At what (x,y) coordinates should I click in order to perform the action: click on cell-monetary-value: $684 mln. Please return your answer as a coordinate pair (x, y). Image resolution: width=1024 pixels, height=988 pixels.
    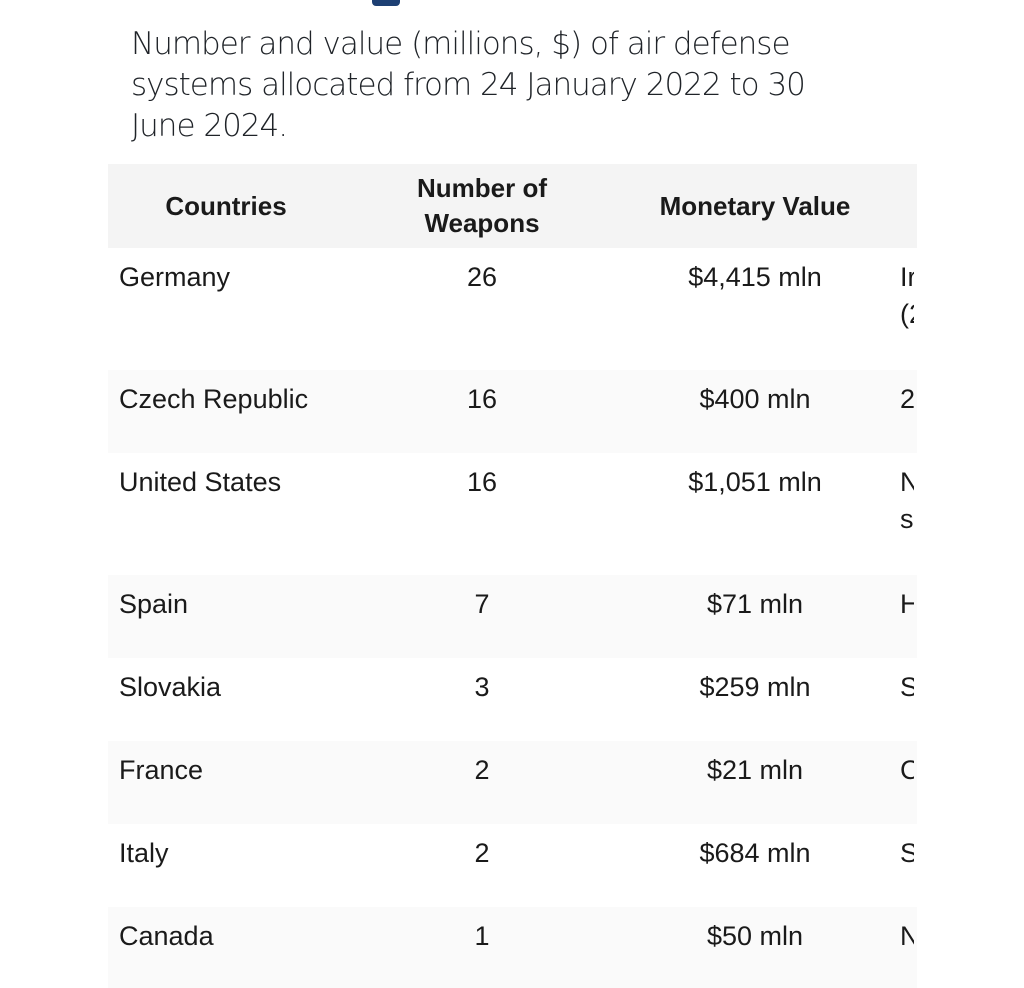
    Looking at the image, I should click on (755, 853).